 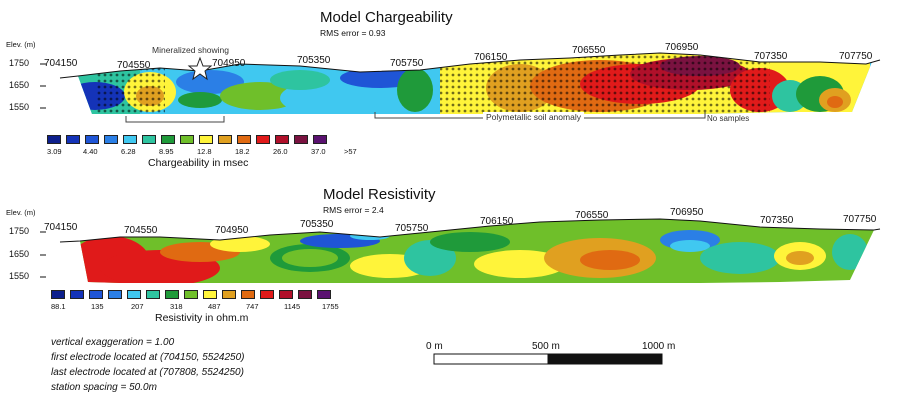 I want to click on resistivity-elev-label: Elev. (m), so click(x=21, y=212).